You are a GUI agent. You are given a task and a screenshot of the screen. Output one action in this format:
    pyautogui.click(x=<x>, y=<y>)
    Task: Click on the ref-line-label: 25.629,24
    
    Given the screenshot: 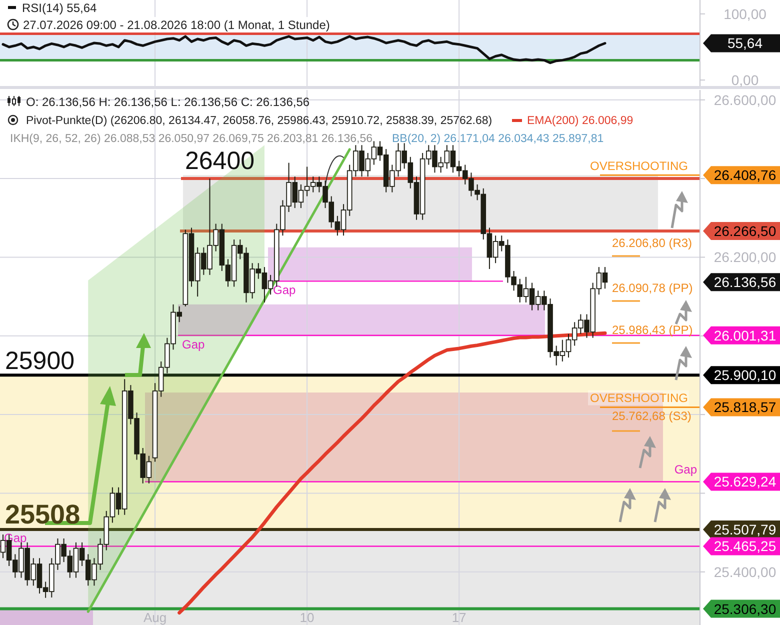 What is the action you would take?
    pyautogui.click(x=745, y=482)
    